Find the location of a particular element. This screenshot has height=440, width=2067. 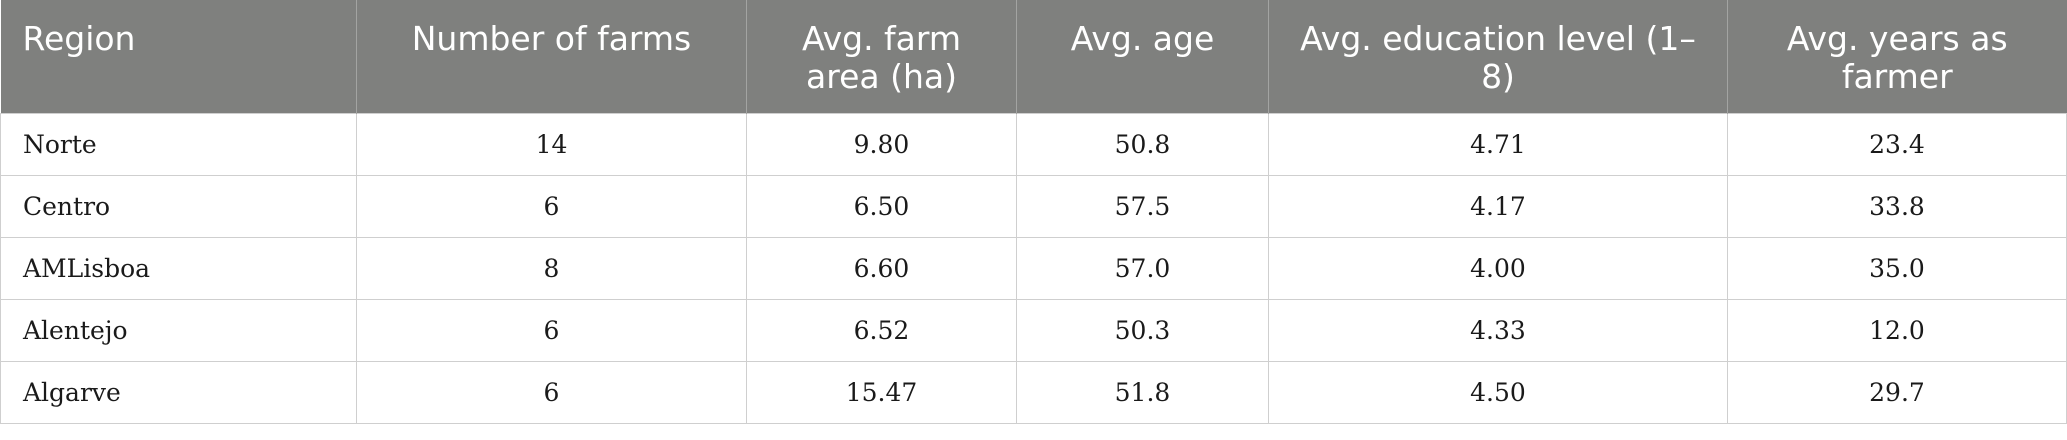

header-avg-age: Avg. age is located at coordinates (1142, 56).